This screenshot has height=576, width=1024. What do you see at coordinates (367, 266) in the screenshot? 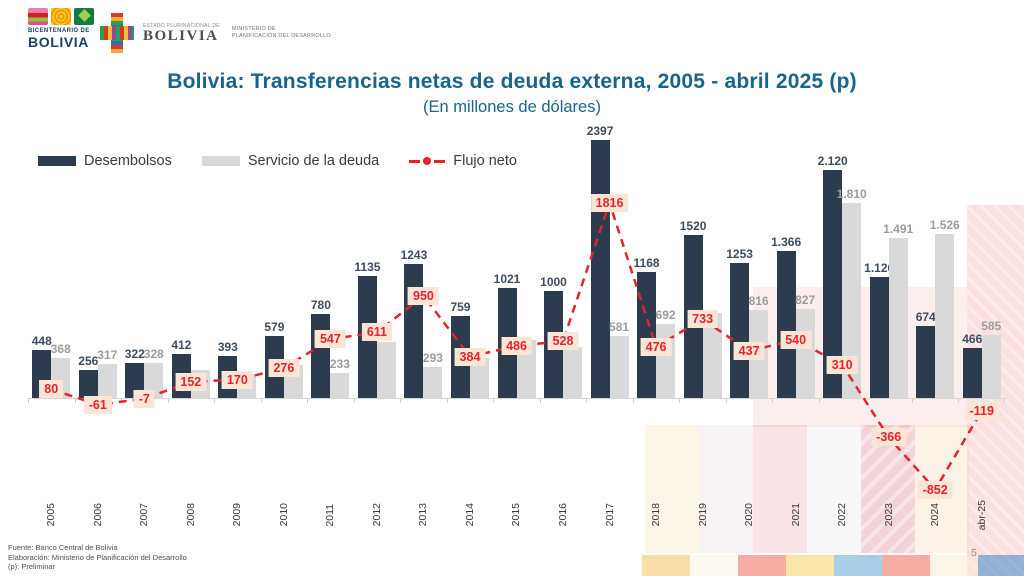
I see `desembolsos-bar-value-label: 1135` at bounding box center [367, 266].